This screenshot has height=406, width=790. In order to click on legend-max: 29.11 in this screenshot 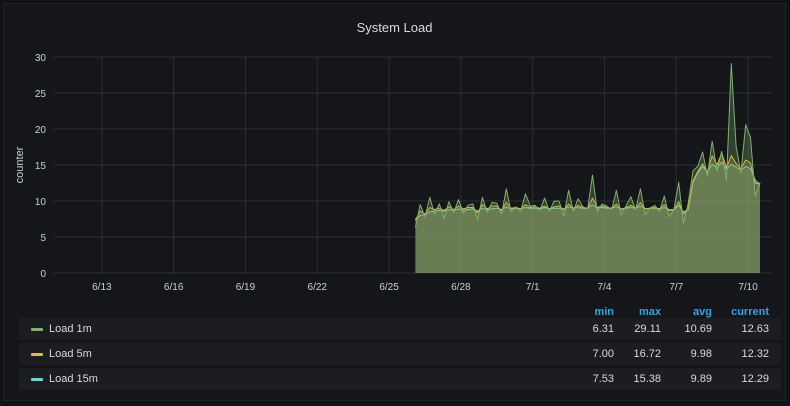, I will do `click(647, 329)`.